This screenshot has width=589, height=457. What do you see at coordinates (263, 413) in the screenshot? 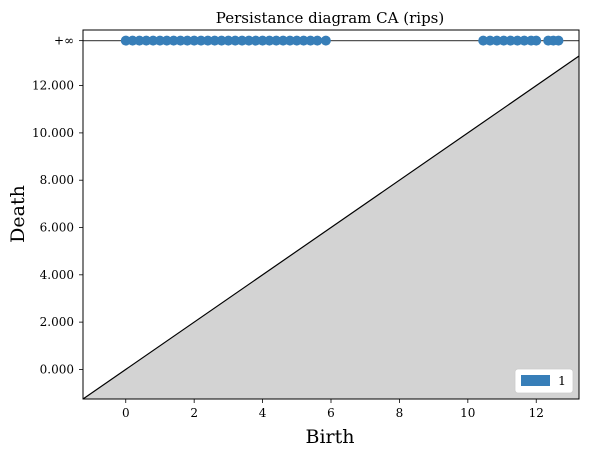
I see `x-tick-label: 4` at bounding box center [263, 413].